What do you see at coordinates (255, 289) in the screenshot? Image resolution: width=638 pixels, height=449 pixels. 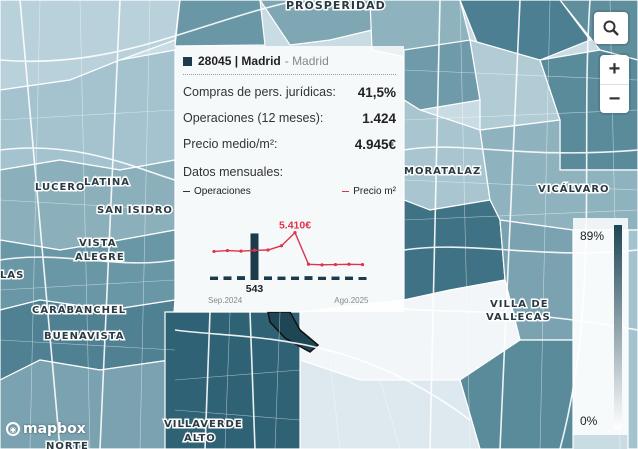 I see `operations-data-label: 543` at bounding box center [255, 289].